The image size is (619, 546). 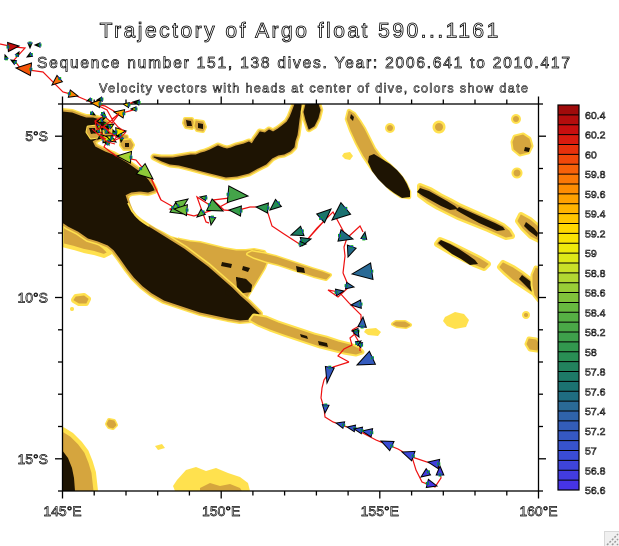 What do you see at coordinates (595, 373) in the screenshot?
I see `svg-text: 57.8` at bounding box center [595, 373].